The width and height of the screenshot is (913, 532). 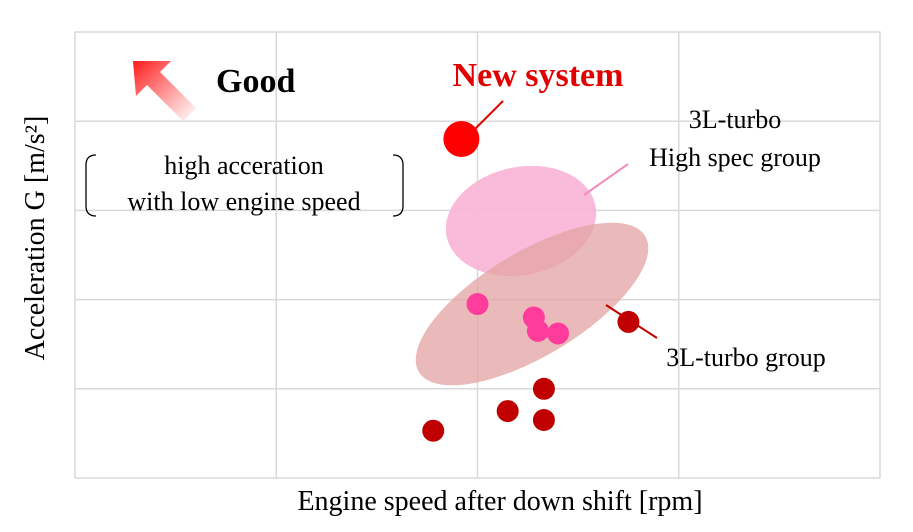 What do you see at coordinates (499, 501) in the screenshot?
I see `x-axis-label: Engine speed after down shift [rpm]` at bounding box center [499, 501].